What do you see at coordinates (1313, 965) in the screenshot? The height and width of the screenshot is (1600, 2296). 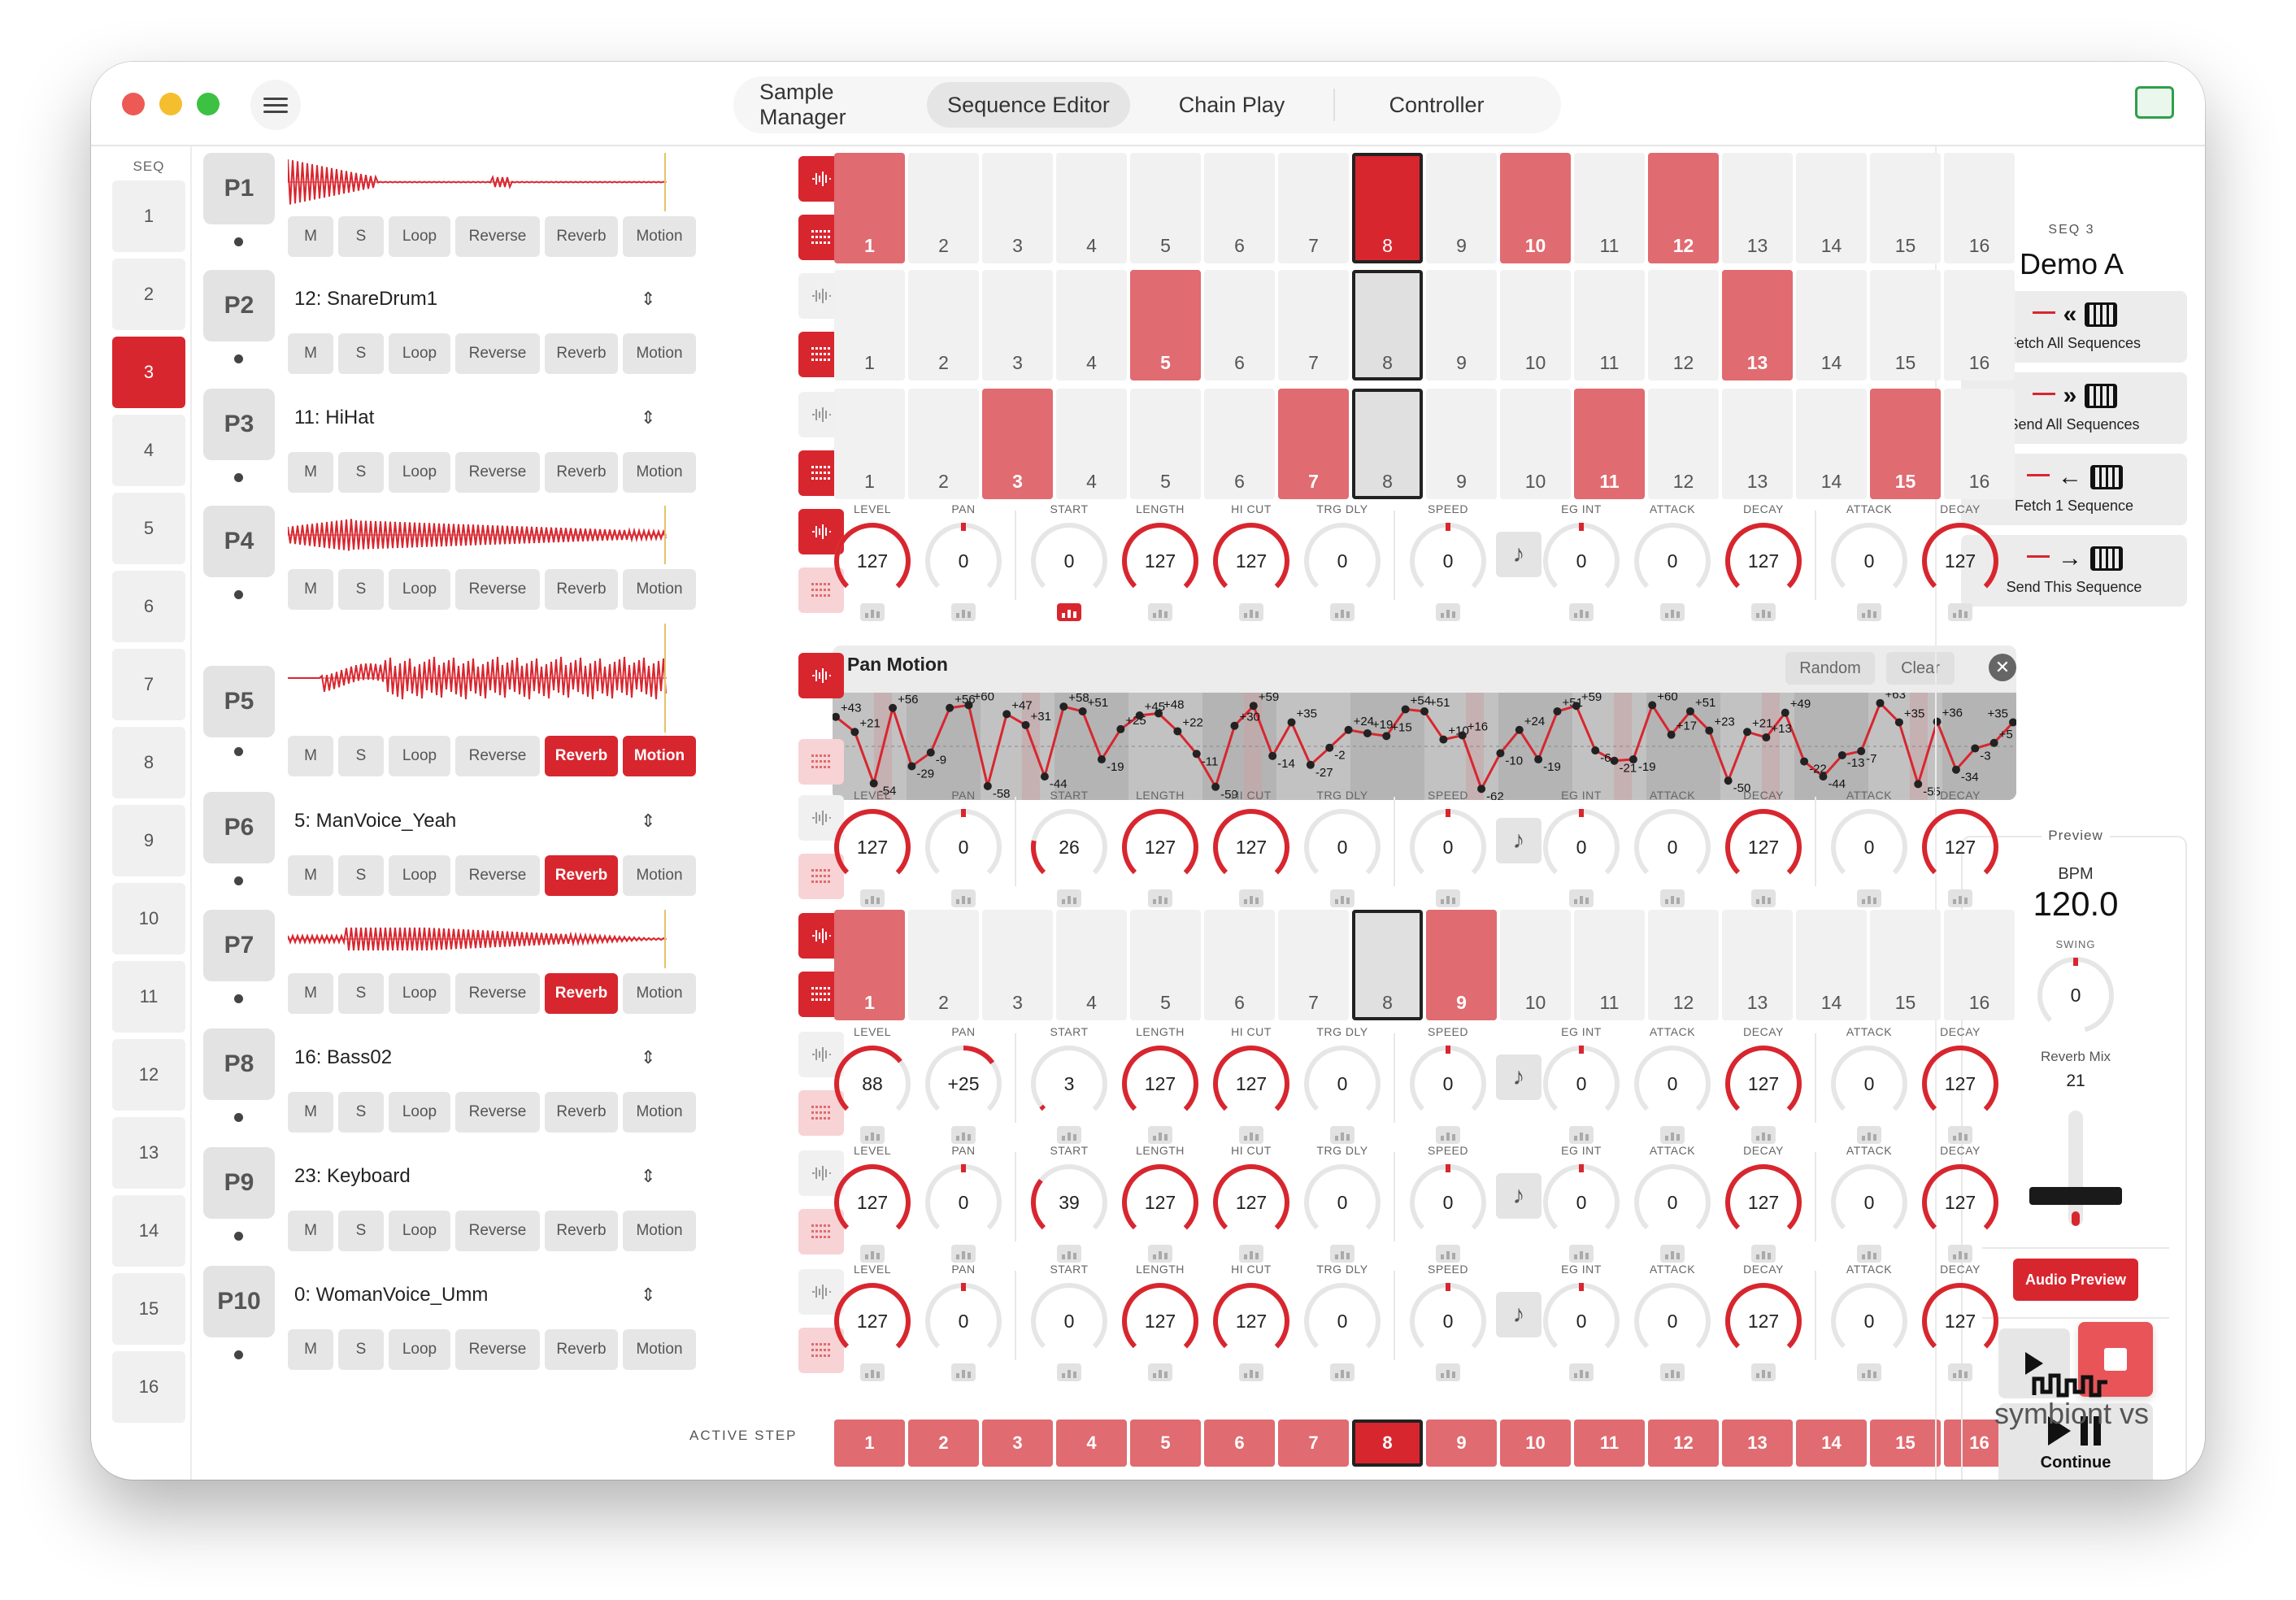 I see `step-cell: 7` at bounding box center [1313, 965].